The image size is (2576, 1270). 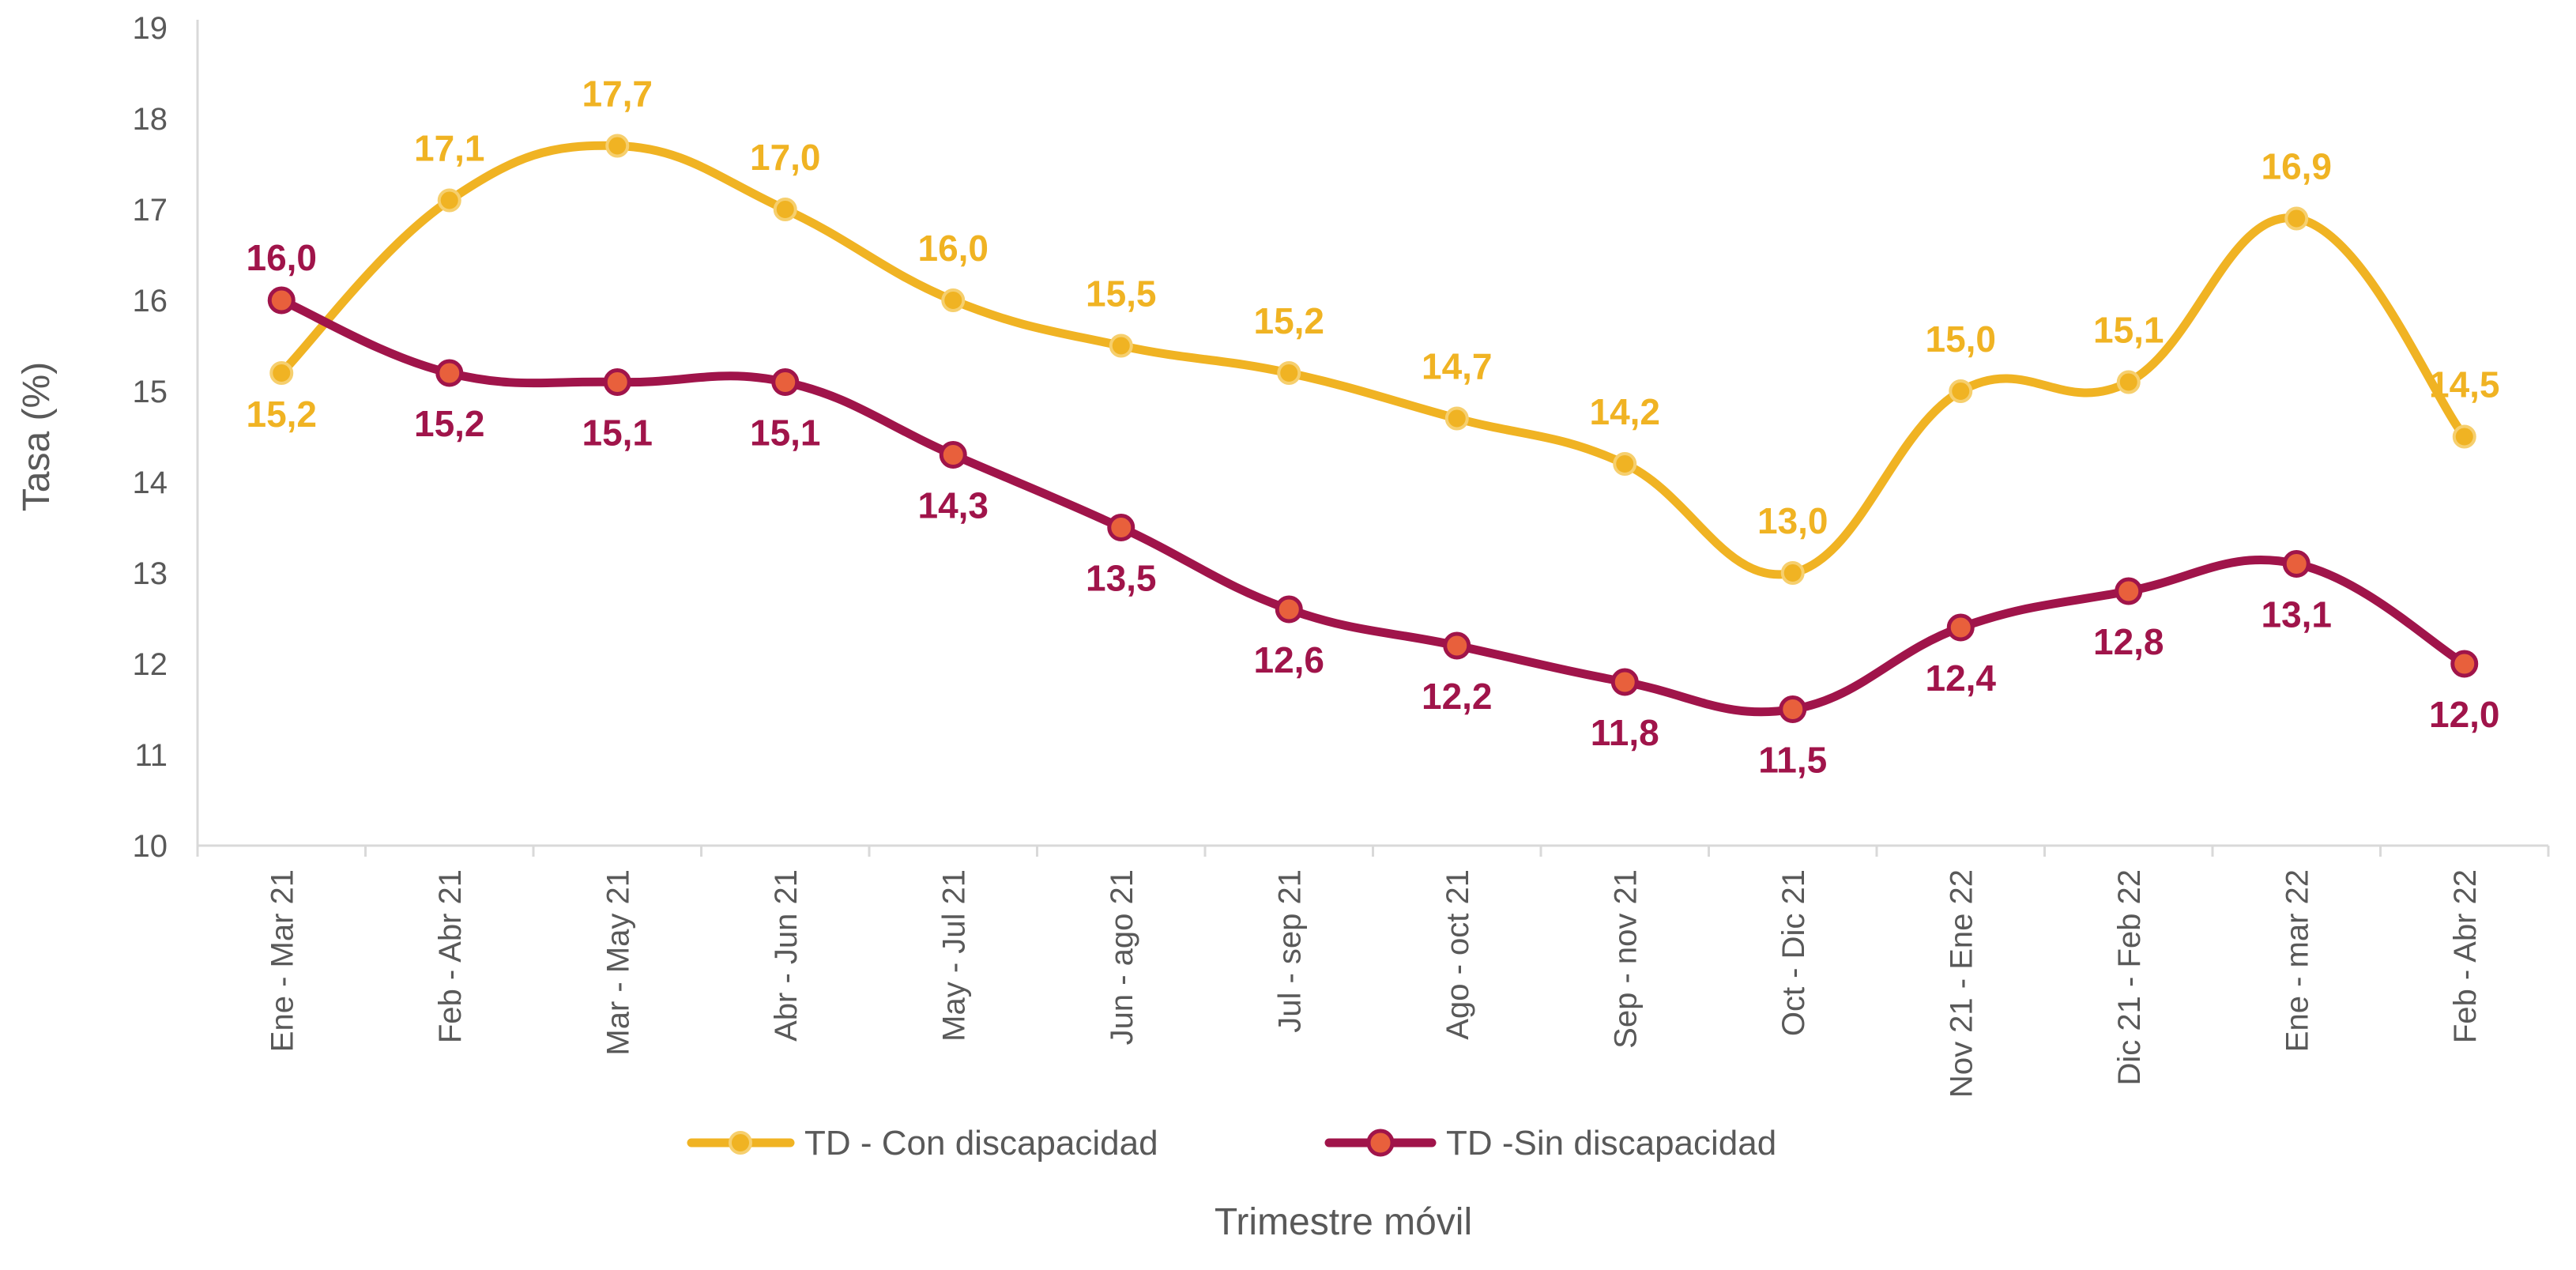 What do you see at coordinates (2296, 614) in the screenshot?
I see `data-label-sin-discapacidad: 13,1` at bounding box center [2296, 614].